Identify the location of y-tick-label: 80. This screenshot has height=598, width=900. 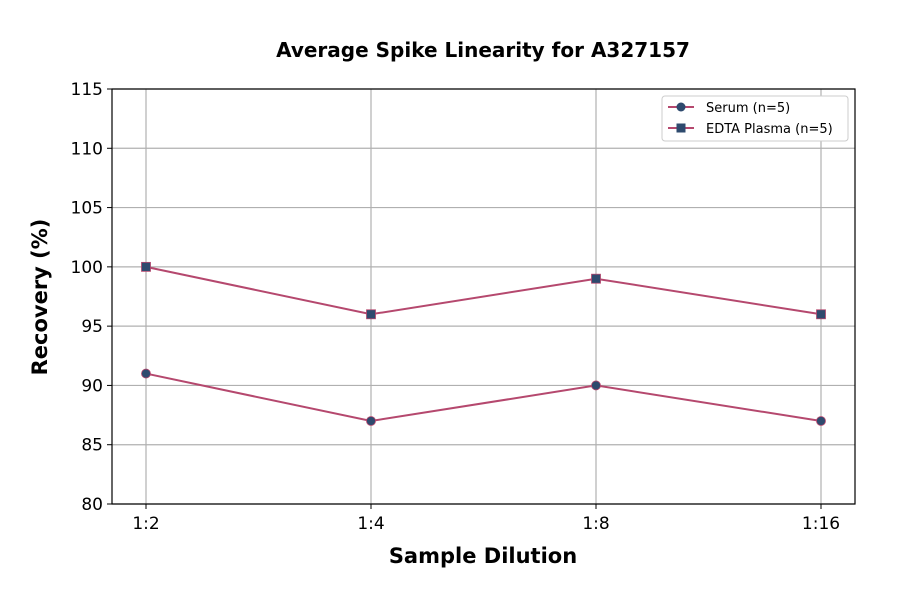
(92, 505).